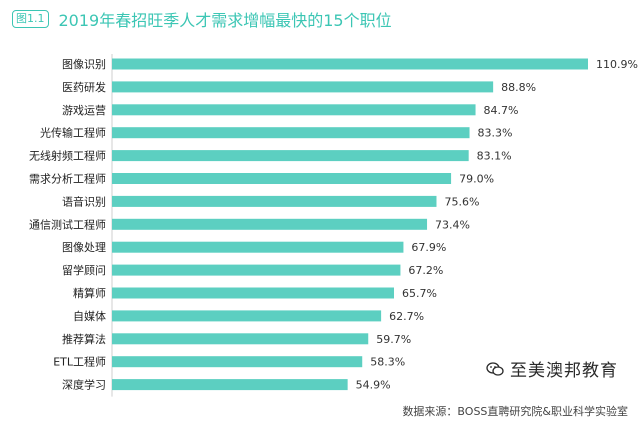 This screenshot has height=423, width=640. What do you see at coordinates (419, 293) in the screenshot?
I see `value-label: 65.7%` at bounding box center [419, 293].